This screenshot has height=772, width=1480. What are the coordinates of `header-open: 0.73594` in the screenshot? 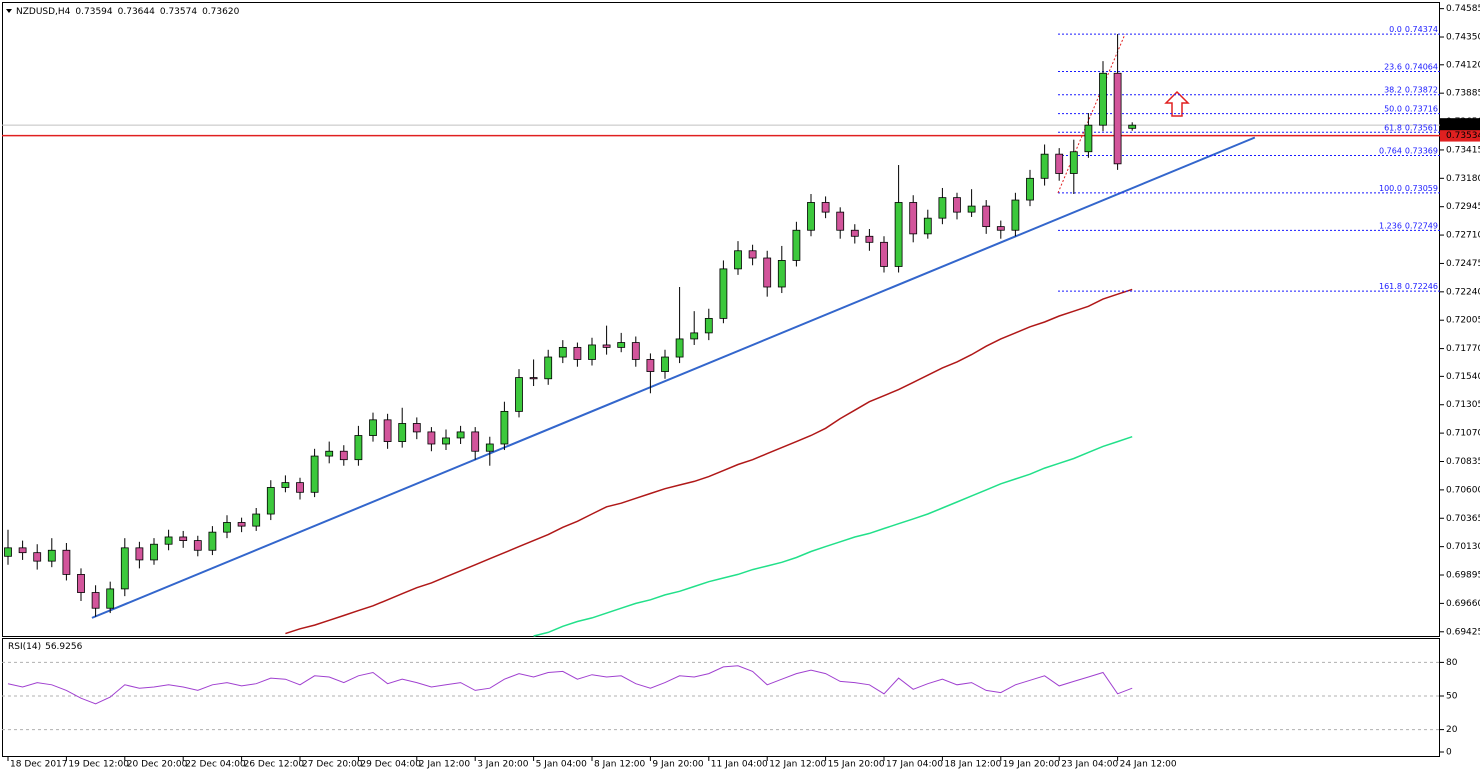 It's located at (93, 12).